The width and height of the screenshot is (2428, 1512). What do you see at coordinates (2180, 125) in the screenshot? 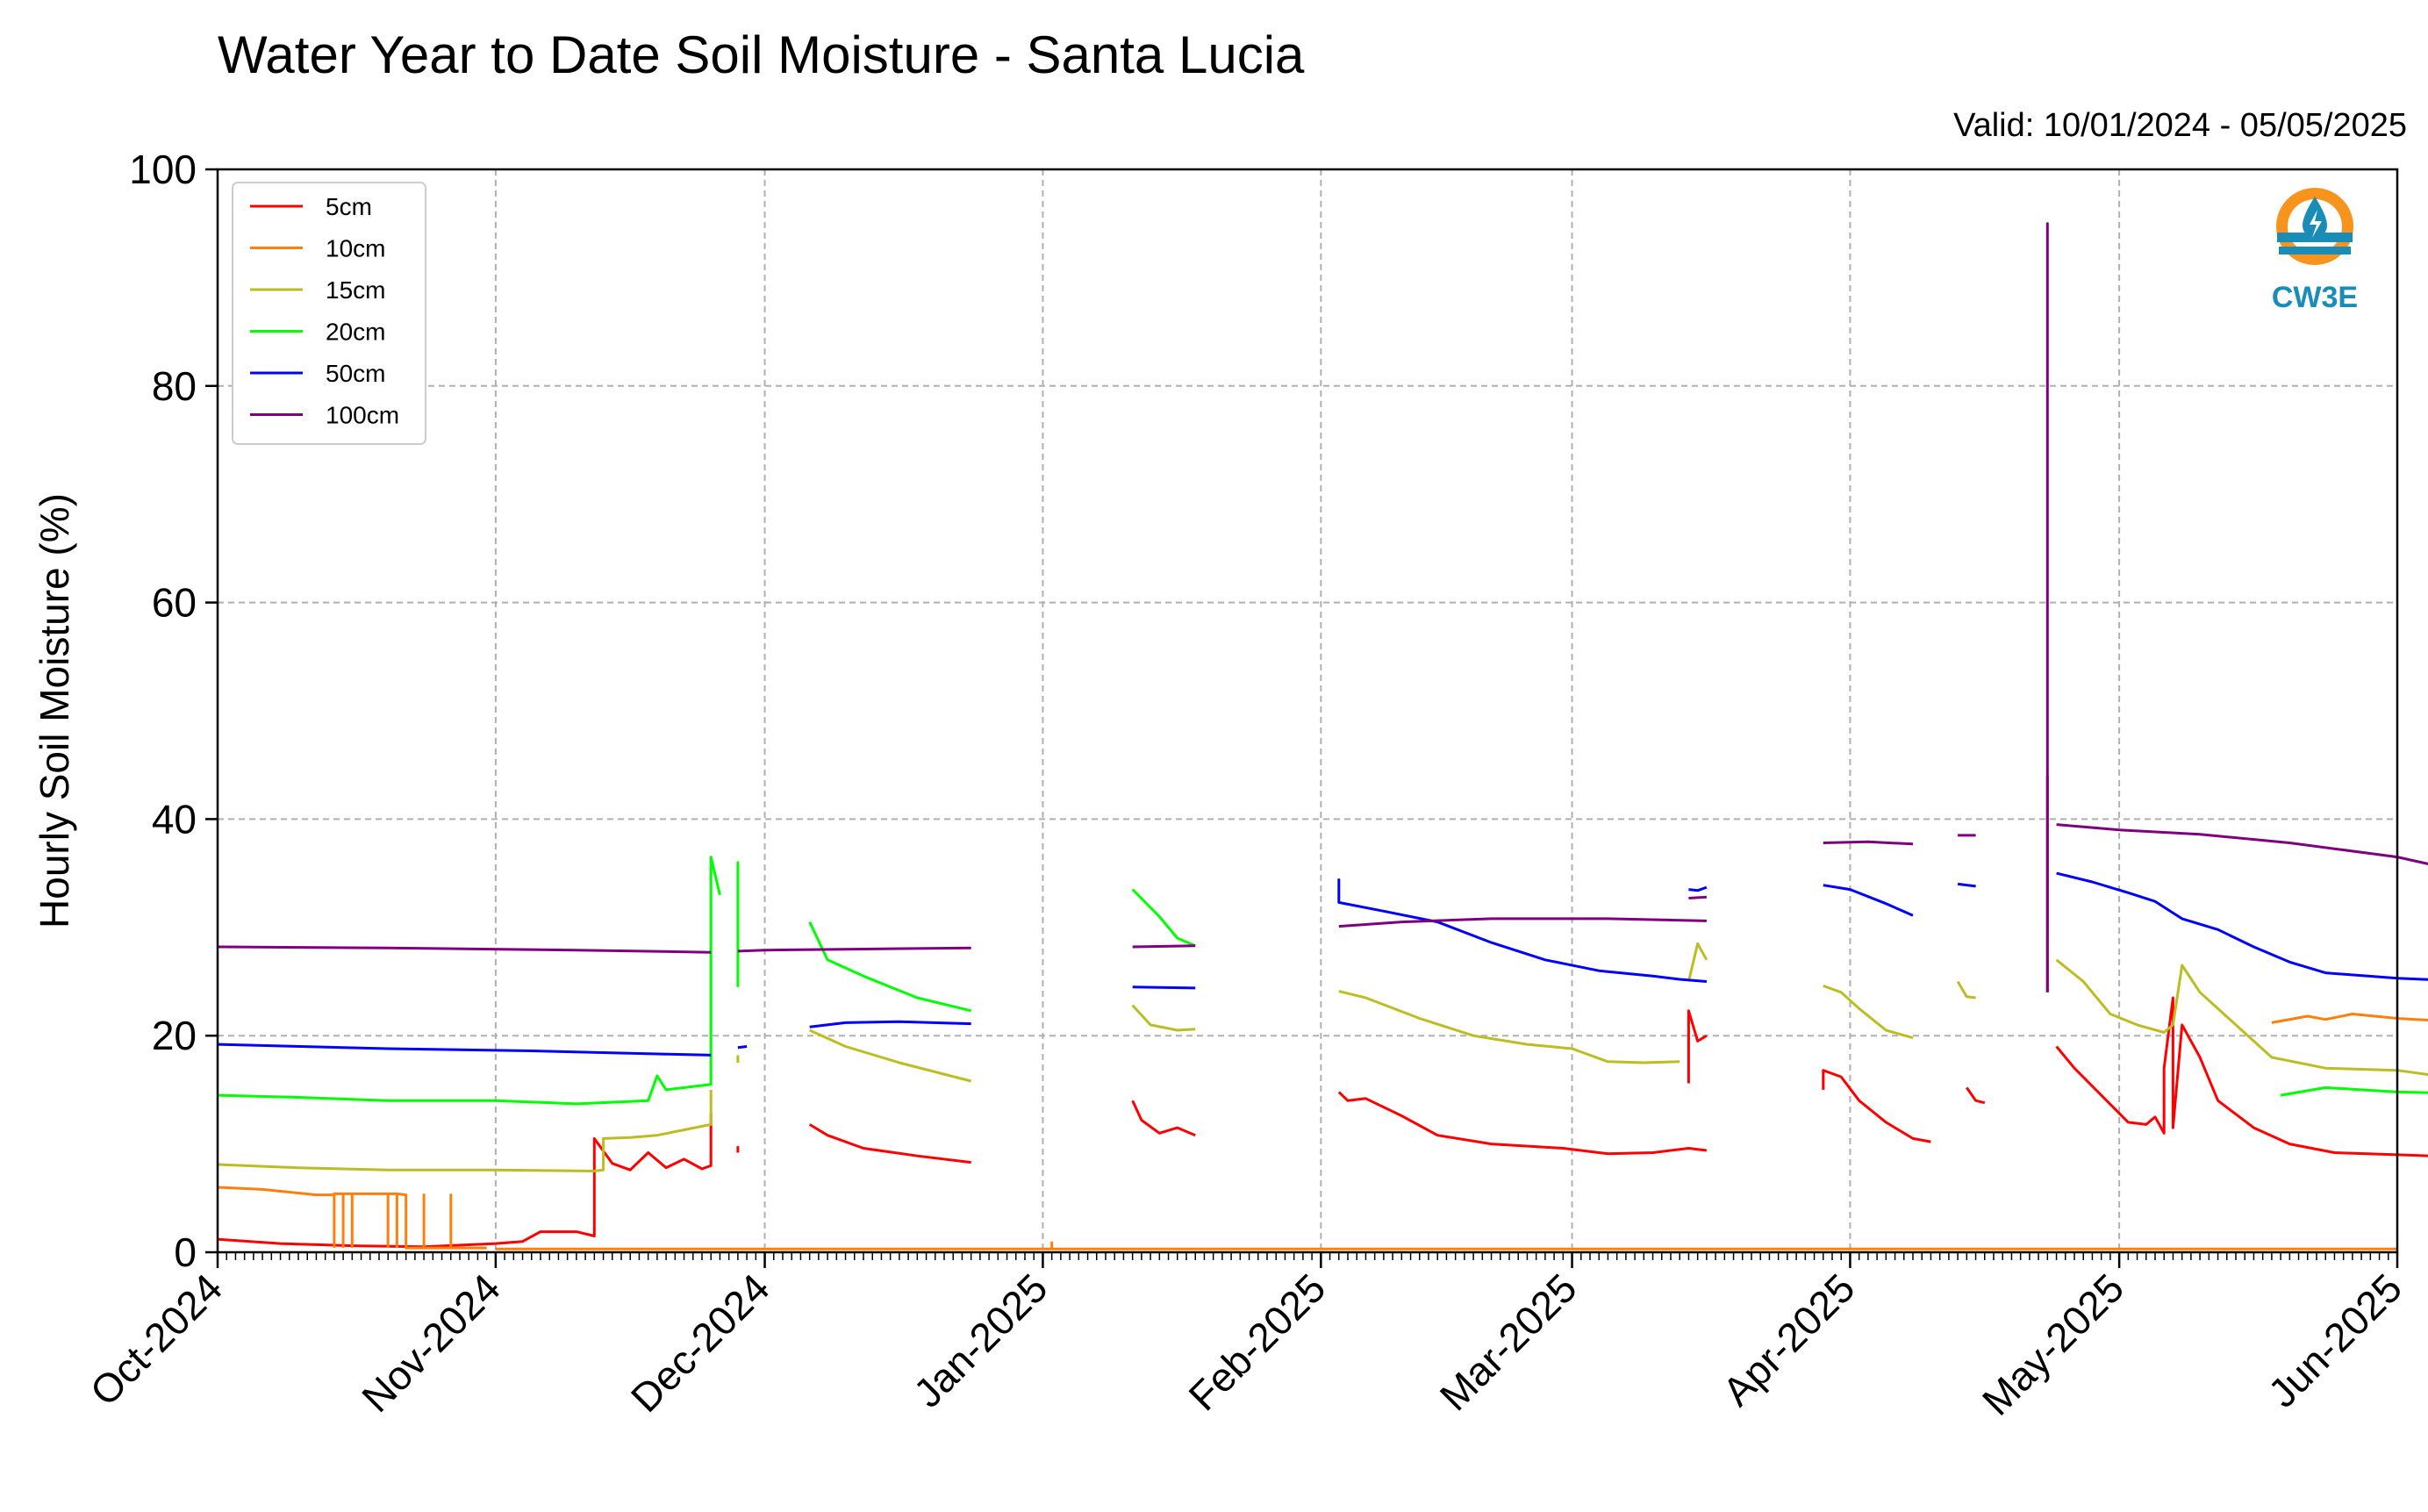
I see `valid-date-range: Valid: 10/01/2024 - 05/05/2025` at bounding box center [2180, 125].